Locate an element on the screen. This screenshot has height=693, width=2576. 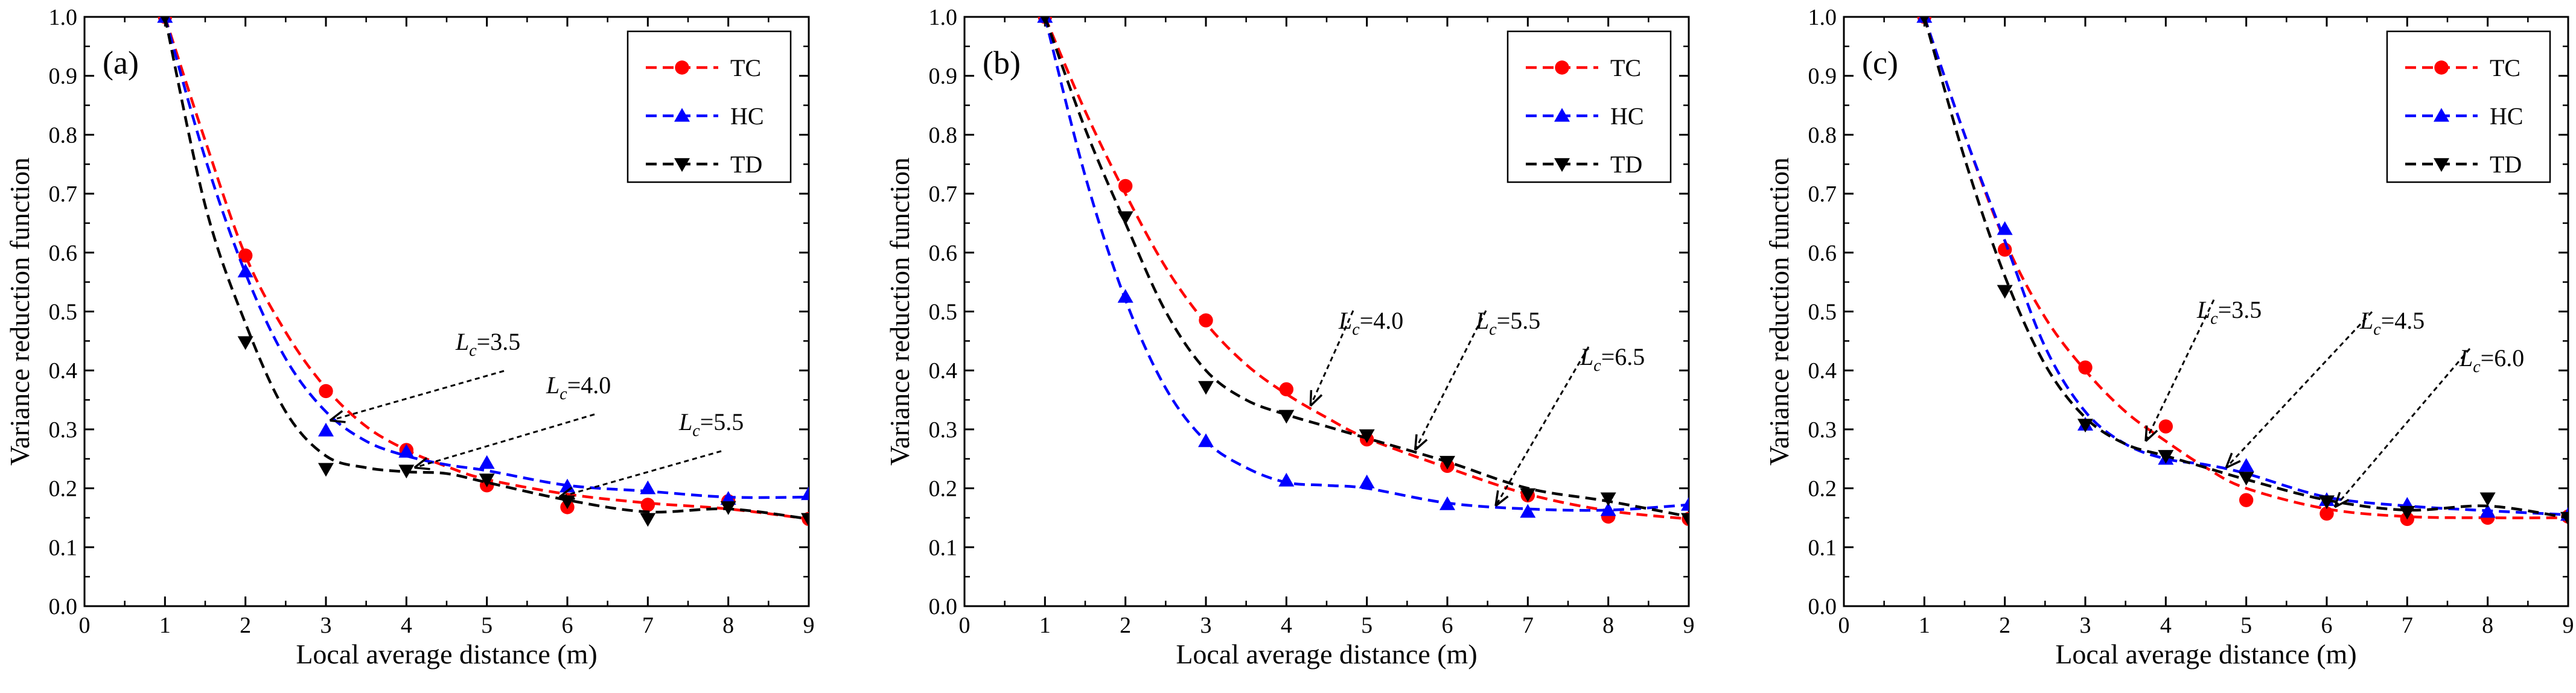
x-tick-label: 1 is located at coordinates (165, 625).